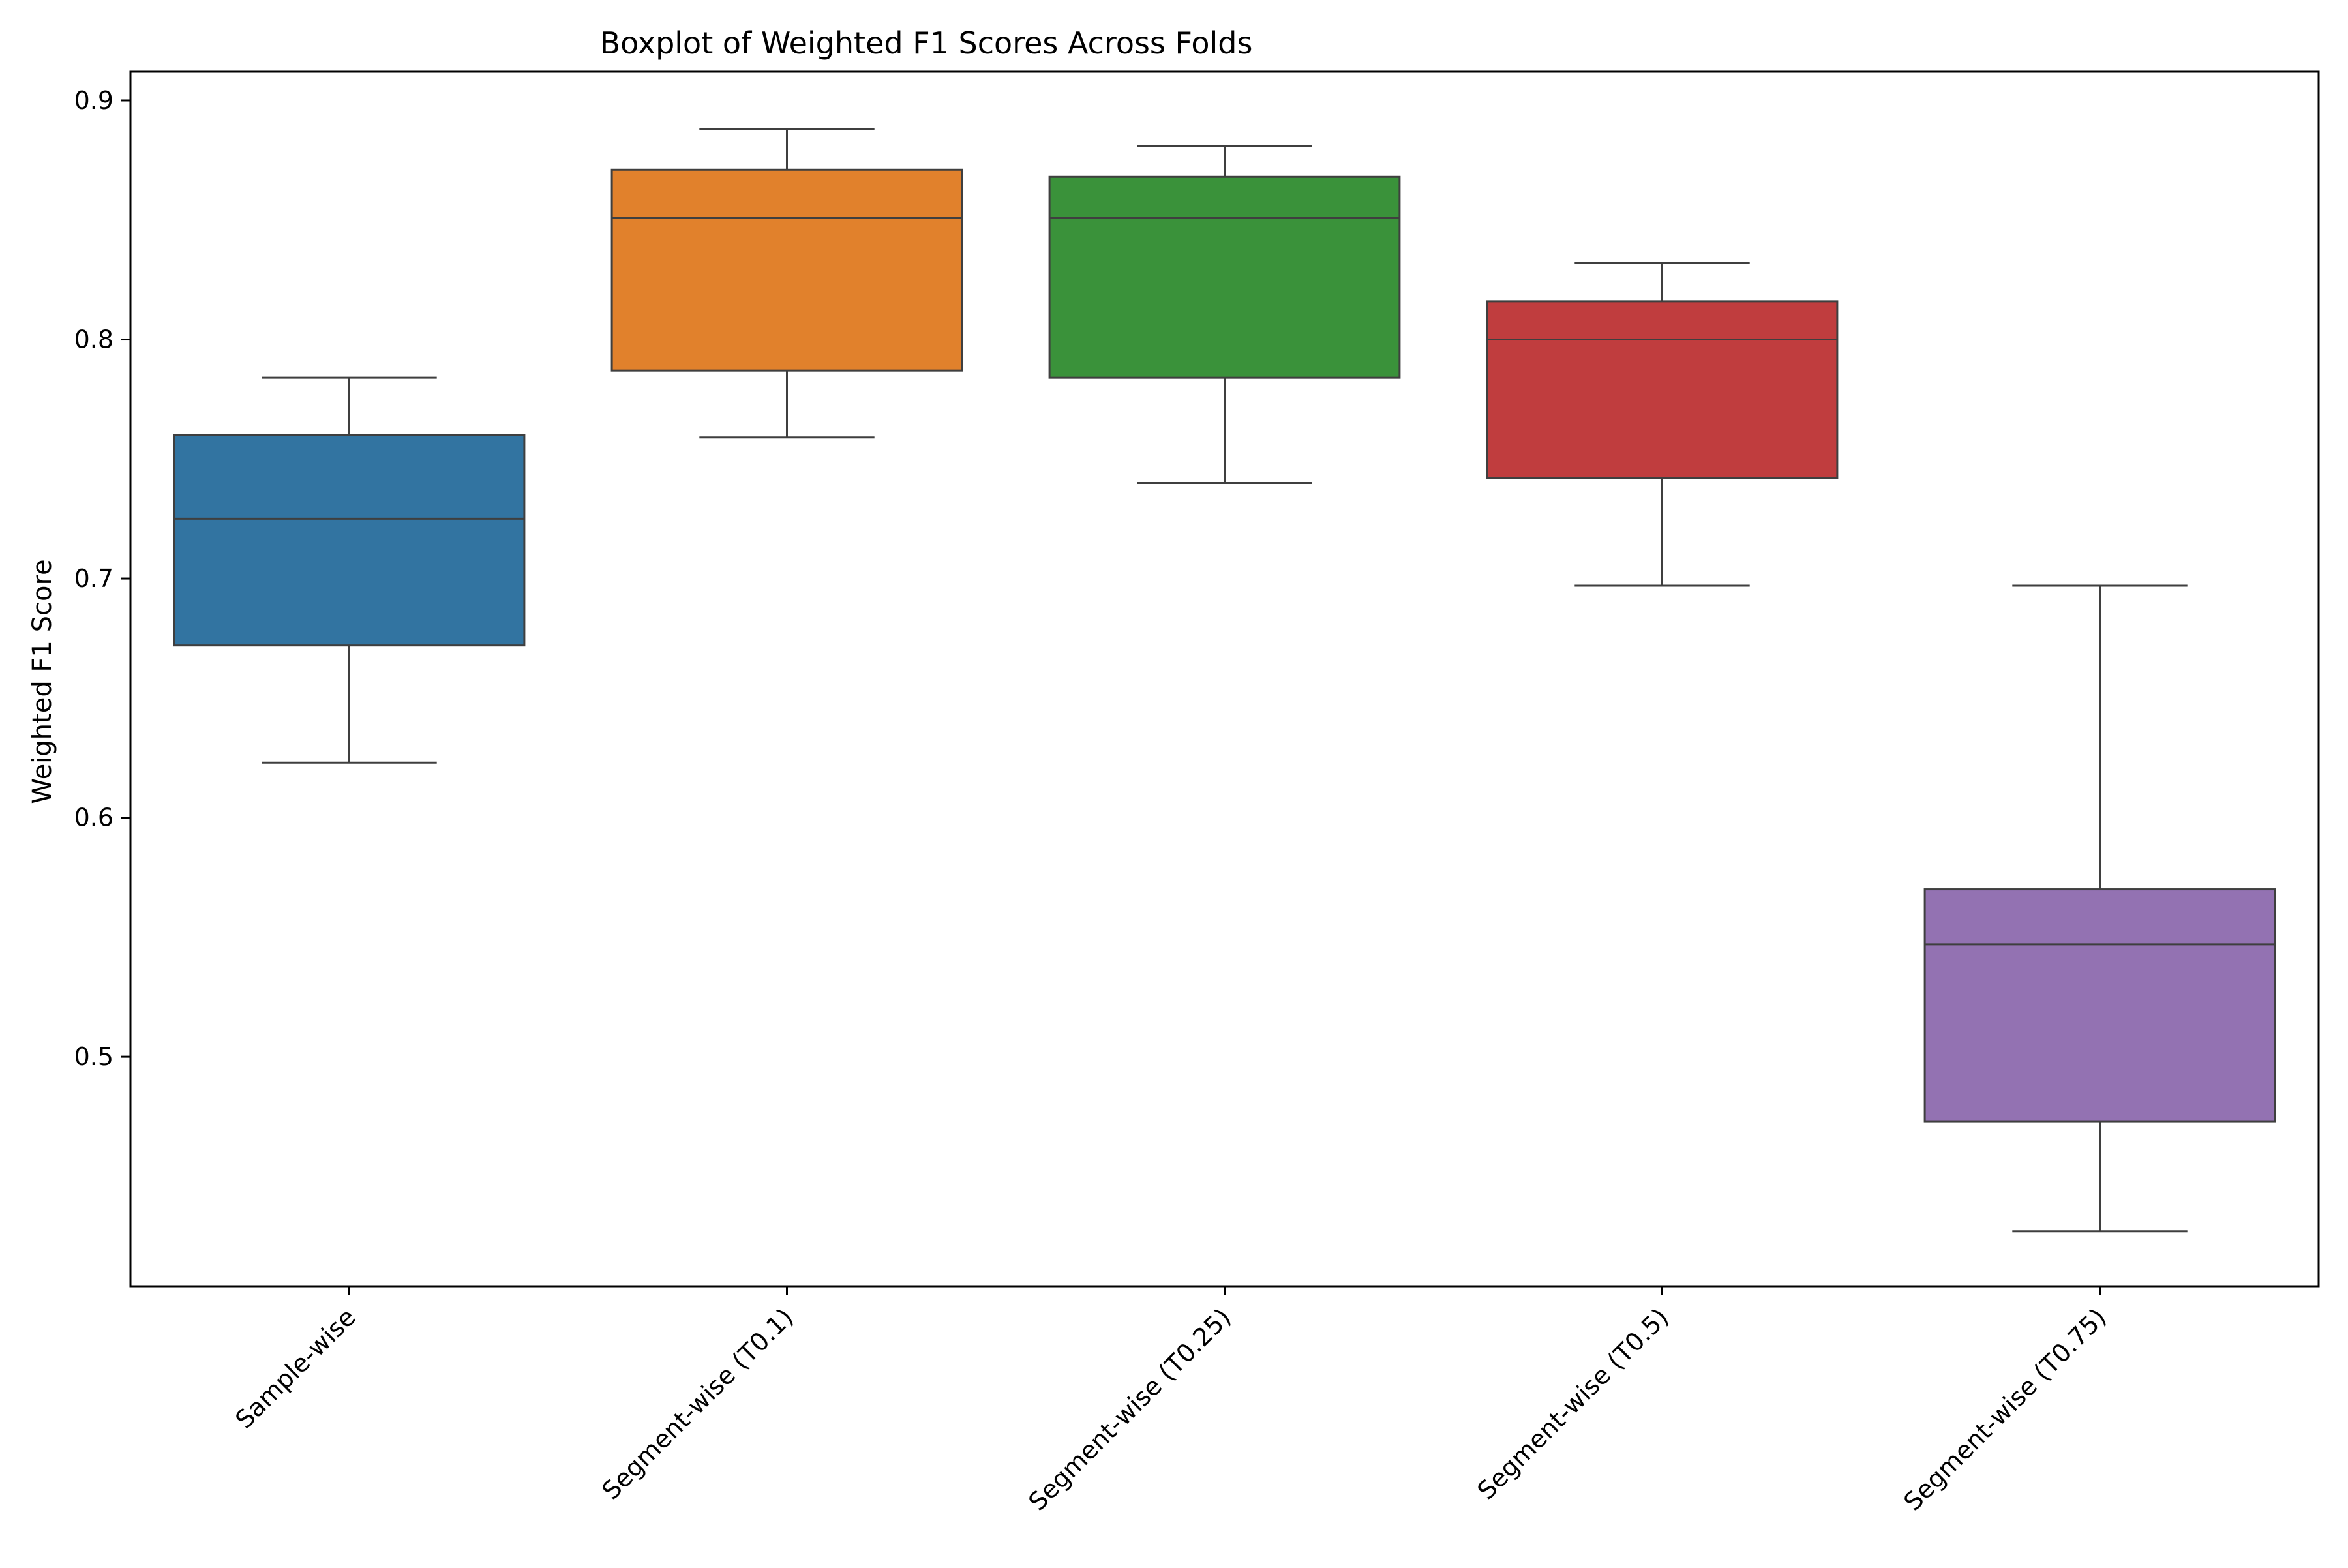 The height and width of the screenshot is (1568, 2348). I want to click on x-tick-label: Segment-wise (T0.5), so click(1573, 1404).